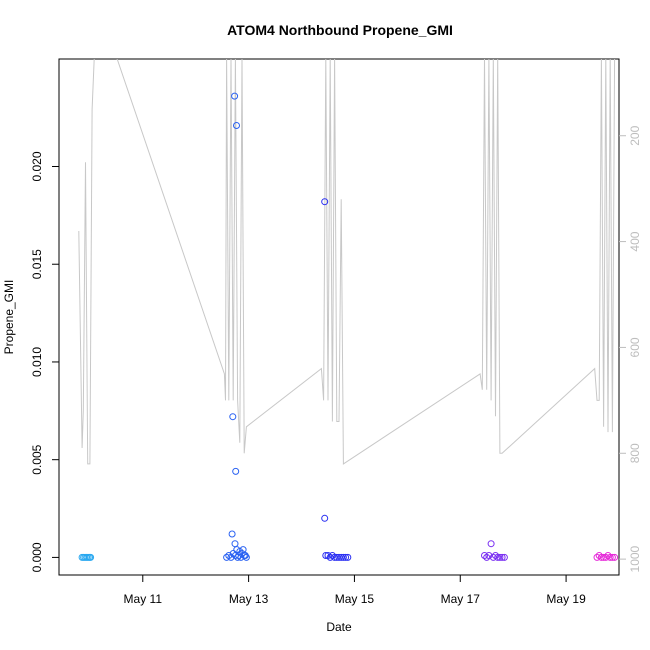  What do you see at coordinates (249, 599) in the screenshot?
I see `x-tick-label: May 13` at bounding box center [249, 599].